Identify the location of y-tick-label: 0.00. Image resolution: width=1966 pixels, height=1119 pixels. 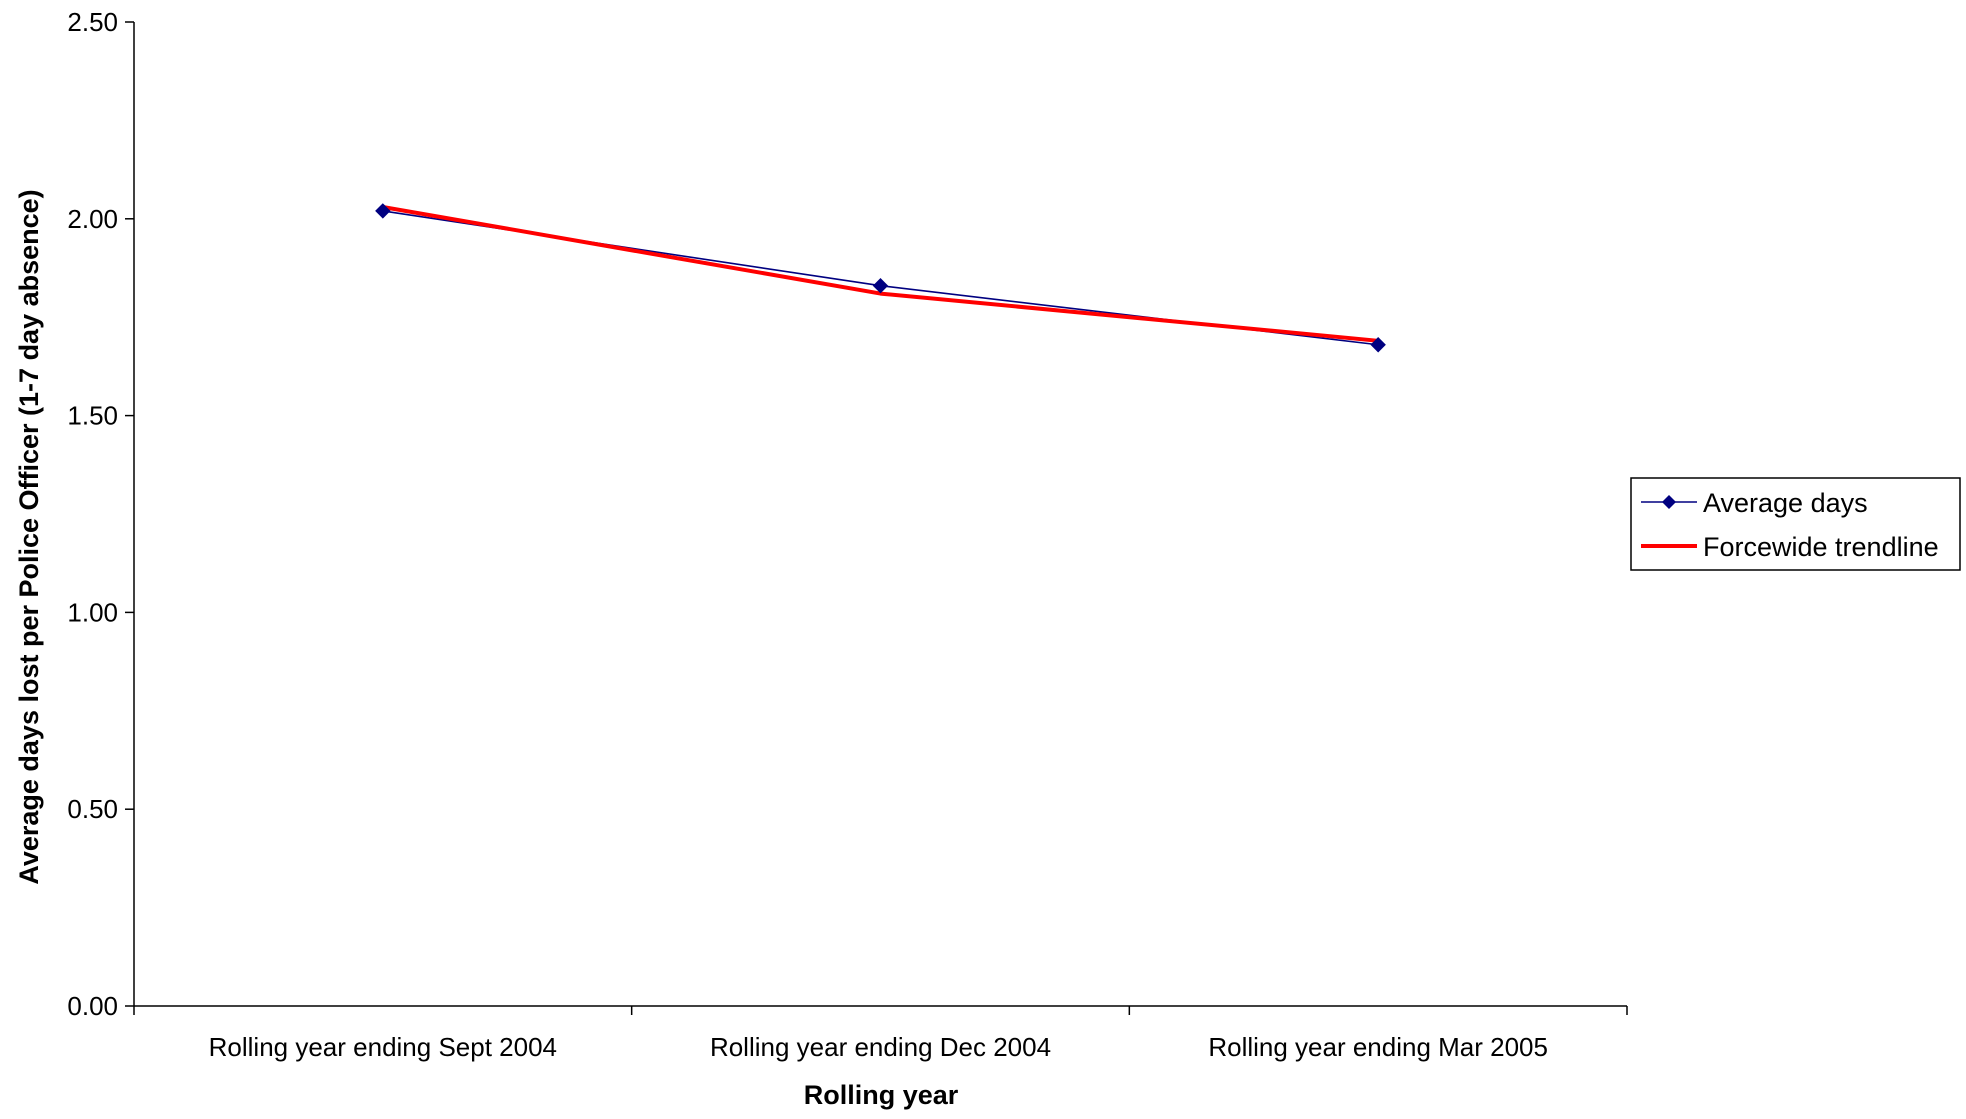
(92, 1006).